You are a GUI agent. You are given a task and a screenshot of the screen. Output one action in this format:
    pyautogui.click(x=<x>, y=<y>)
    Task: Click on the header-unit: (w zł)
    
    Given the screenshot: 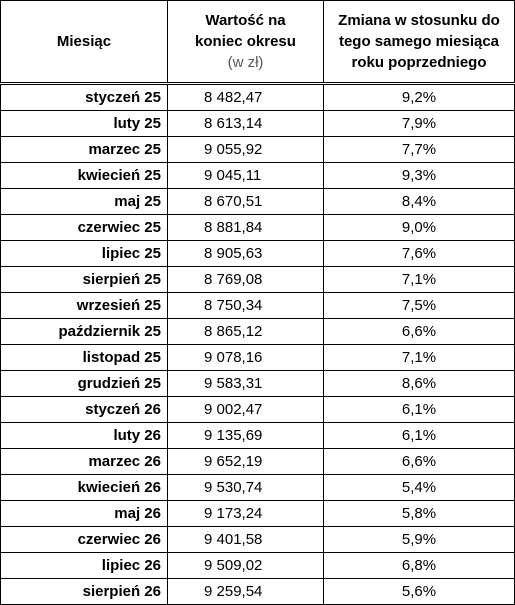 What is the action you would take?
    pyautogui.click(x=245, y=62)
    